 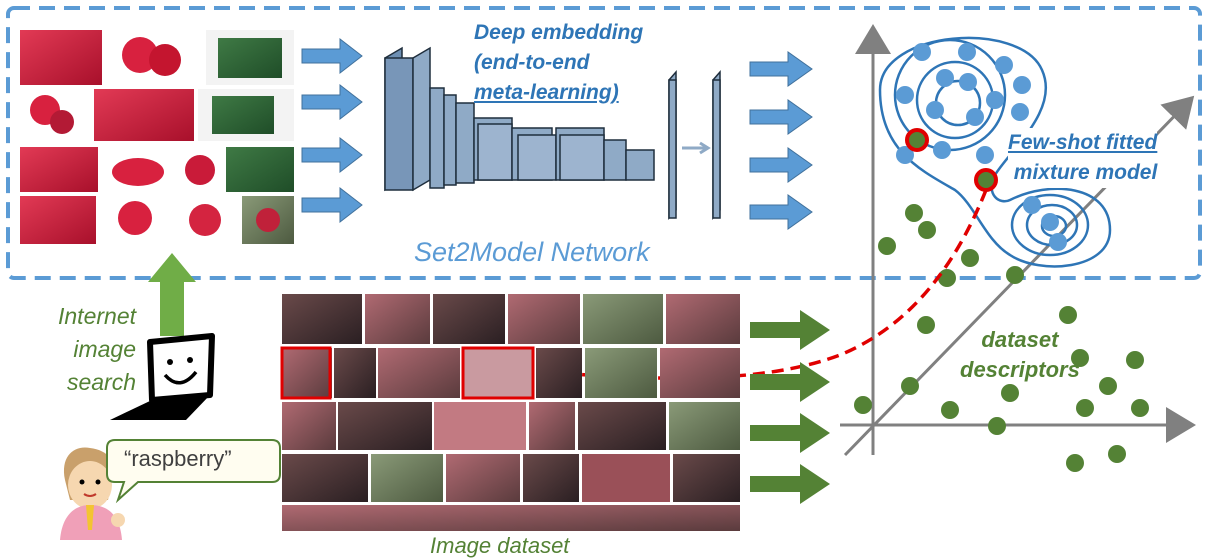 What do you see at coordinates (986, 180) in the screenshot?
I see `selected-point-b` at bounding box center [986, 180].